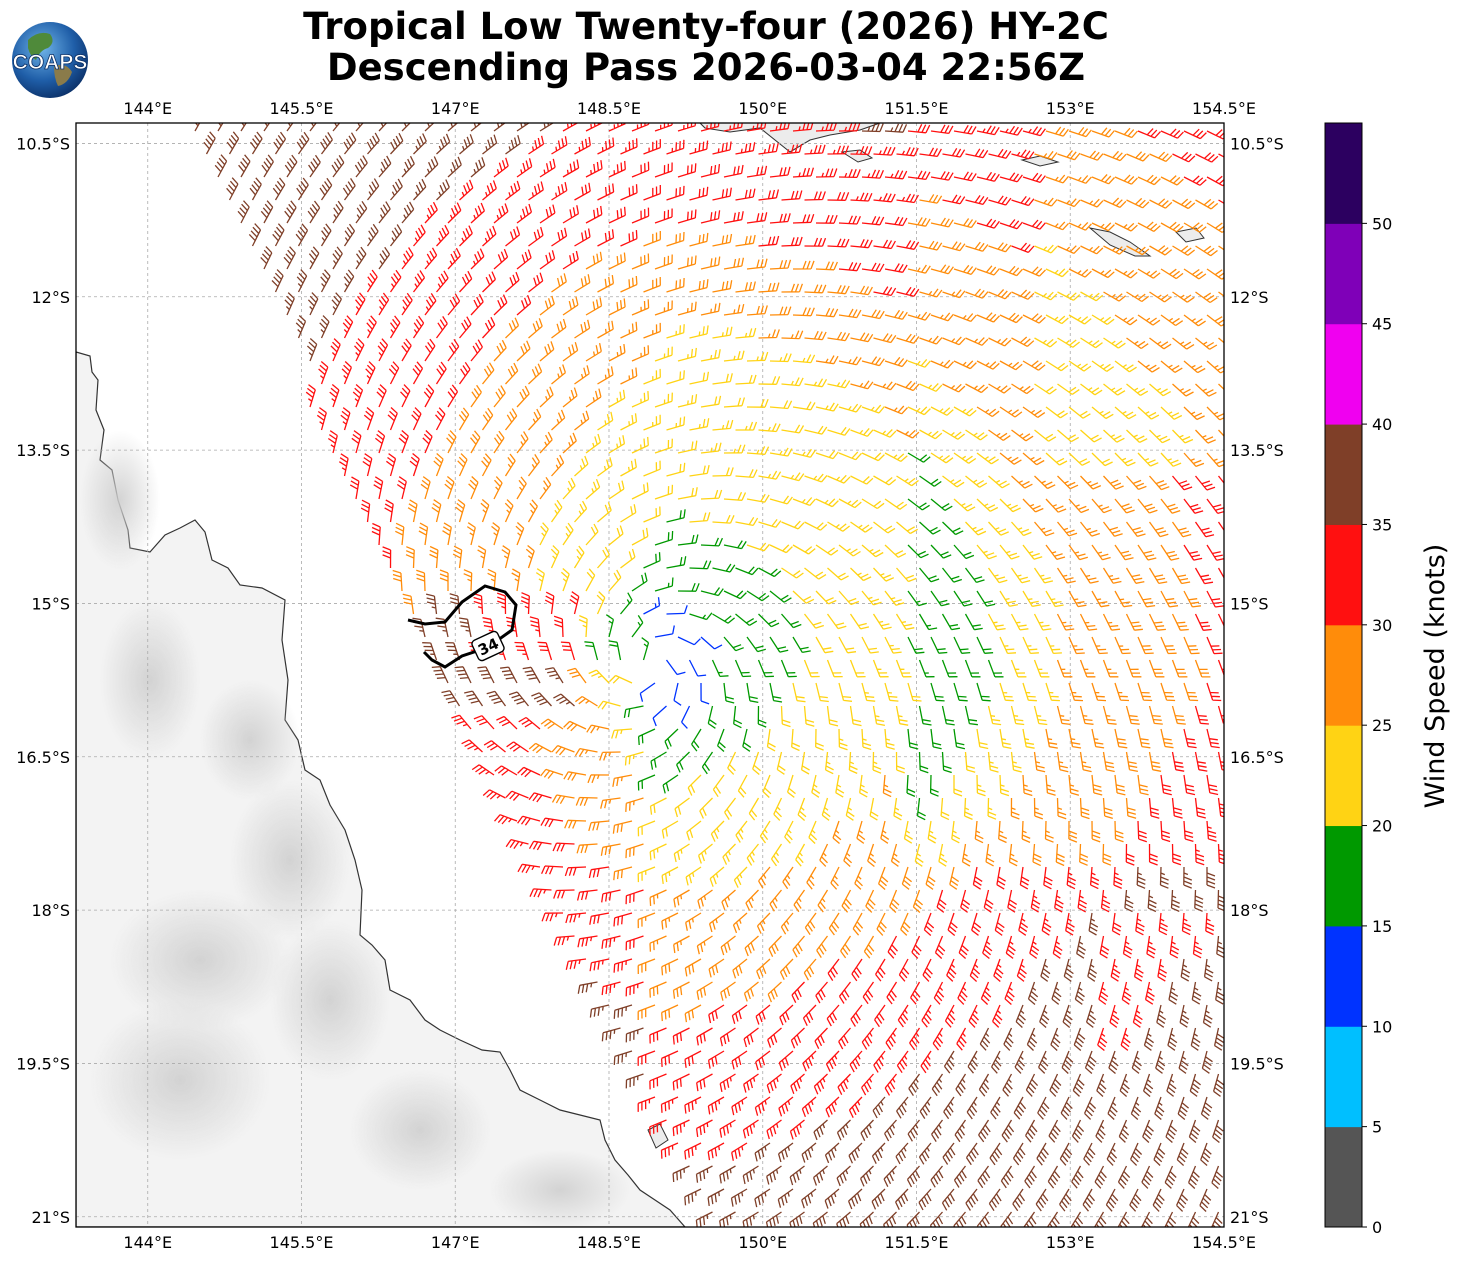  I want to click on colorbar-tick-label: 20, so click(1382, 826).